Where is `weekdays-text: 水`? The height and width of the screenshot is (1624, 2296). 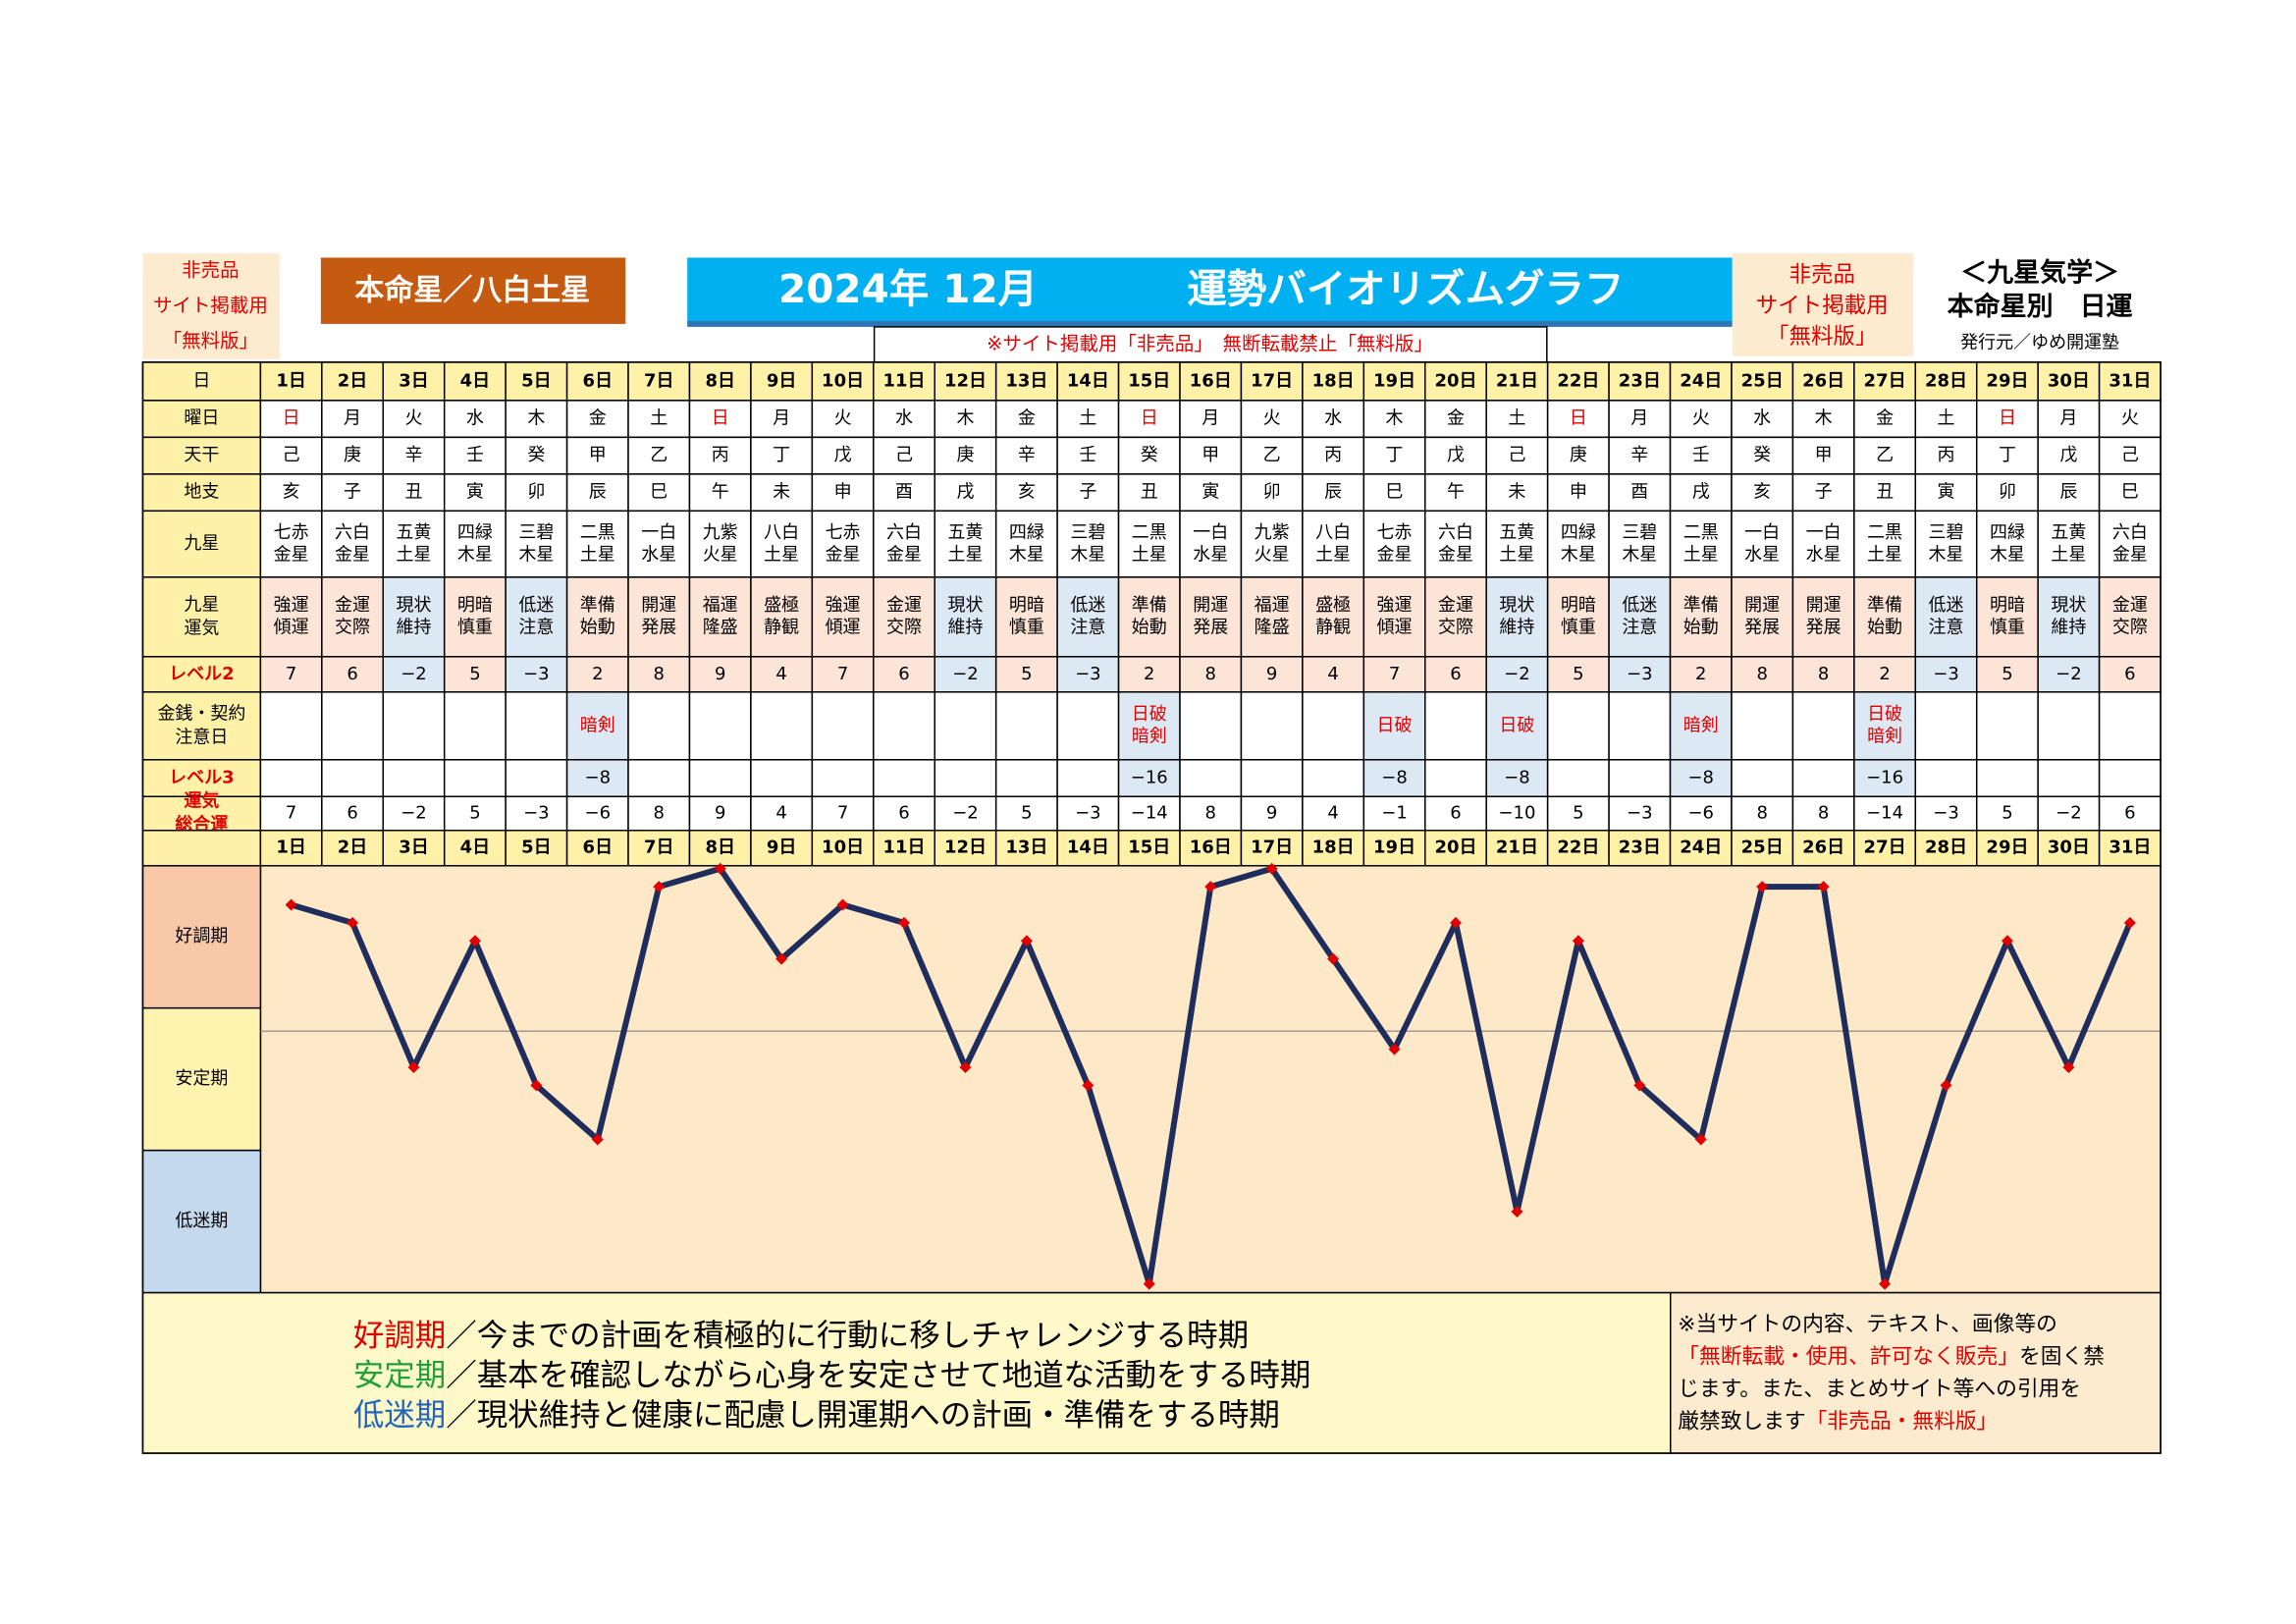 weekdays-text: 水 is located at coordinates (1333, 418).